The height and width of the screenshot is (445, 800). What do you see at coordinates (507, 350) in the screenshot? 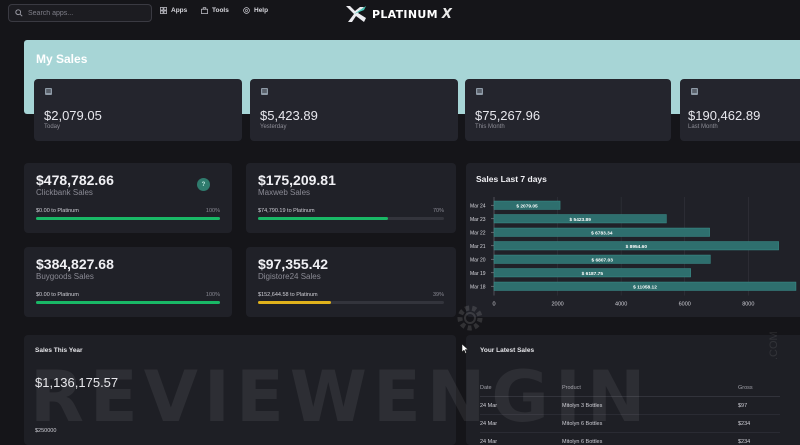
I see `latest-sales-title: Your Latest Sales` at bounding box center [507, 350].